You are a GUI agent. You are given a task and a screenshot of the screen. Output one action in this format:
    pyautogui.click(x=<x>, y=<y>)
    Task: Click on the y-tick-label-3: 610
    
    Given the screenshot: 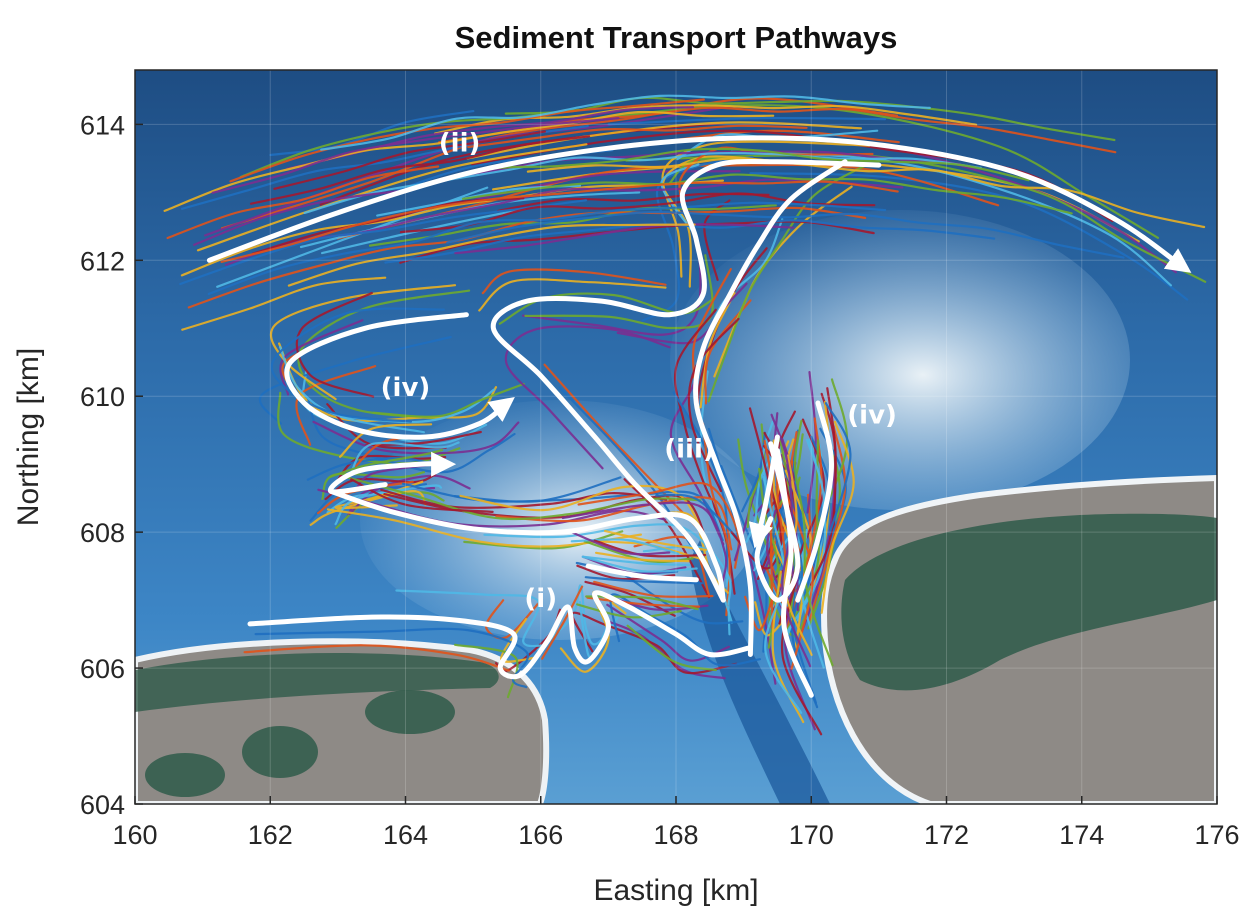 What is the action you would take?
    pyautogui.click(x=102, y=397)
    